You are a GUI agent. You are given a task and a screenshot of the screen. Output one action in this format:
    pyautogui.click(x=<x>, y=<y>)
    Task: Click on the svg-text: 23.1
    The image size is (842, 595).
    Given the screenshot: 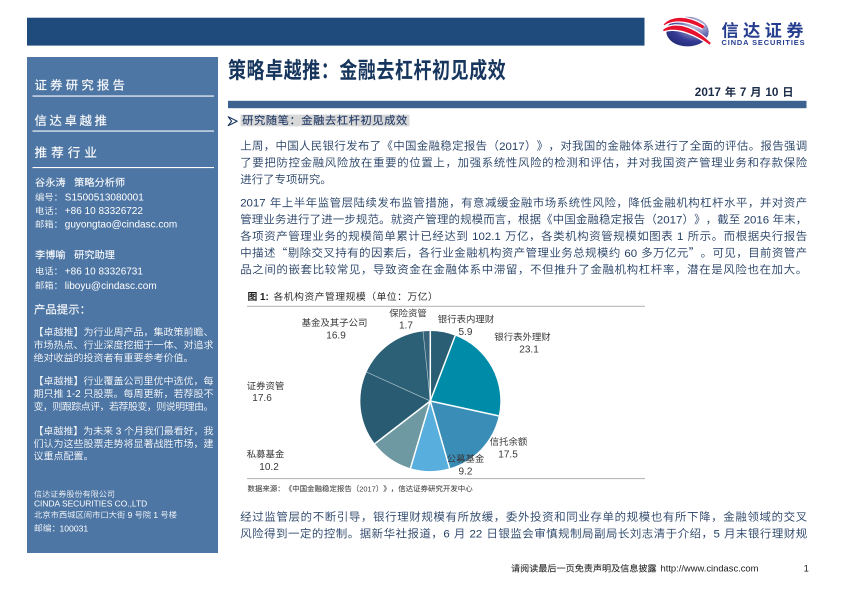 What is the action you would take?
    pyautogui.click(x=529, y=350)
    